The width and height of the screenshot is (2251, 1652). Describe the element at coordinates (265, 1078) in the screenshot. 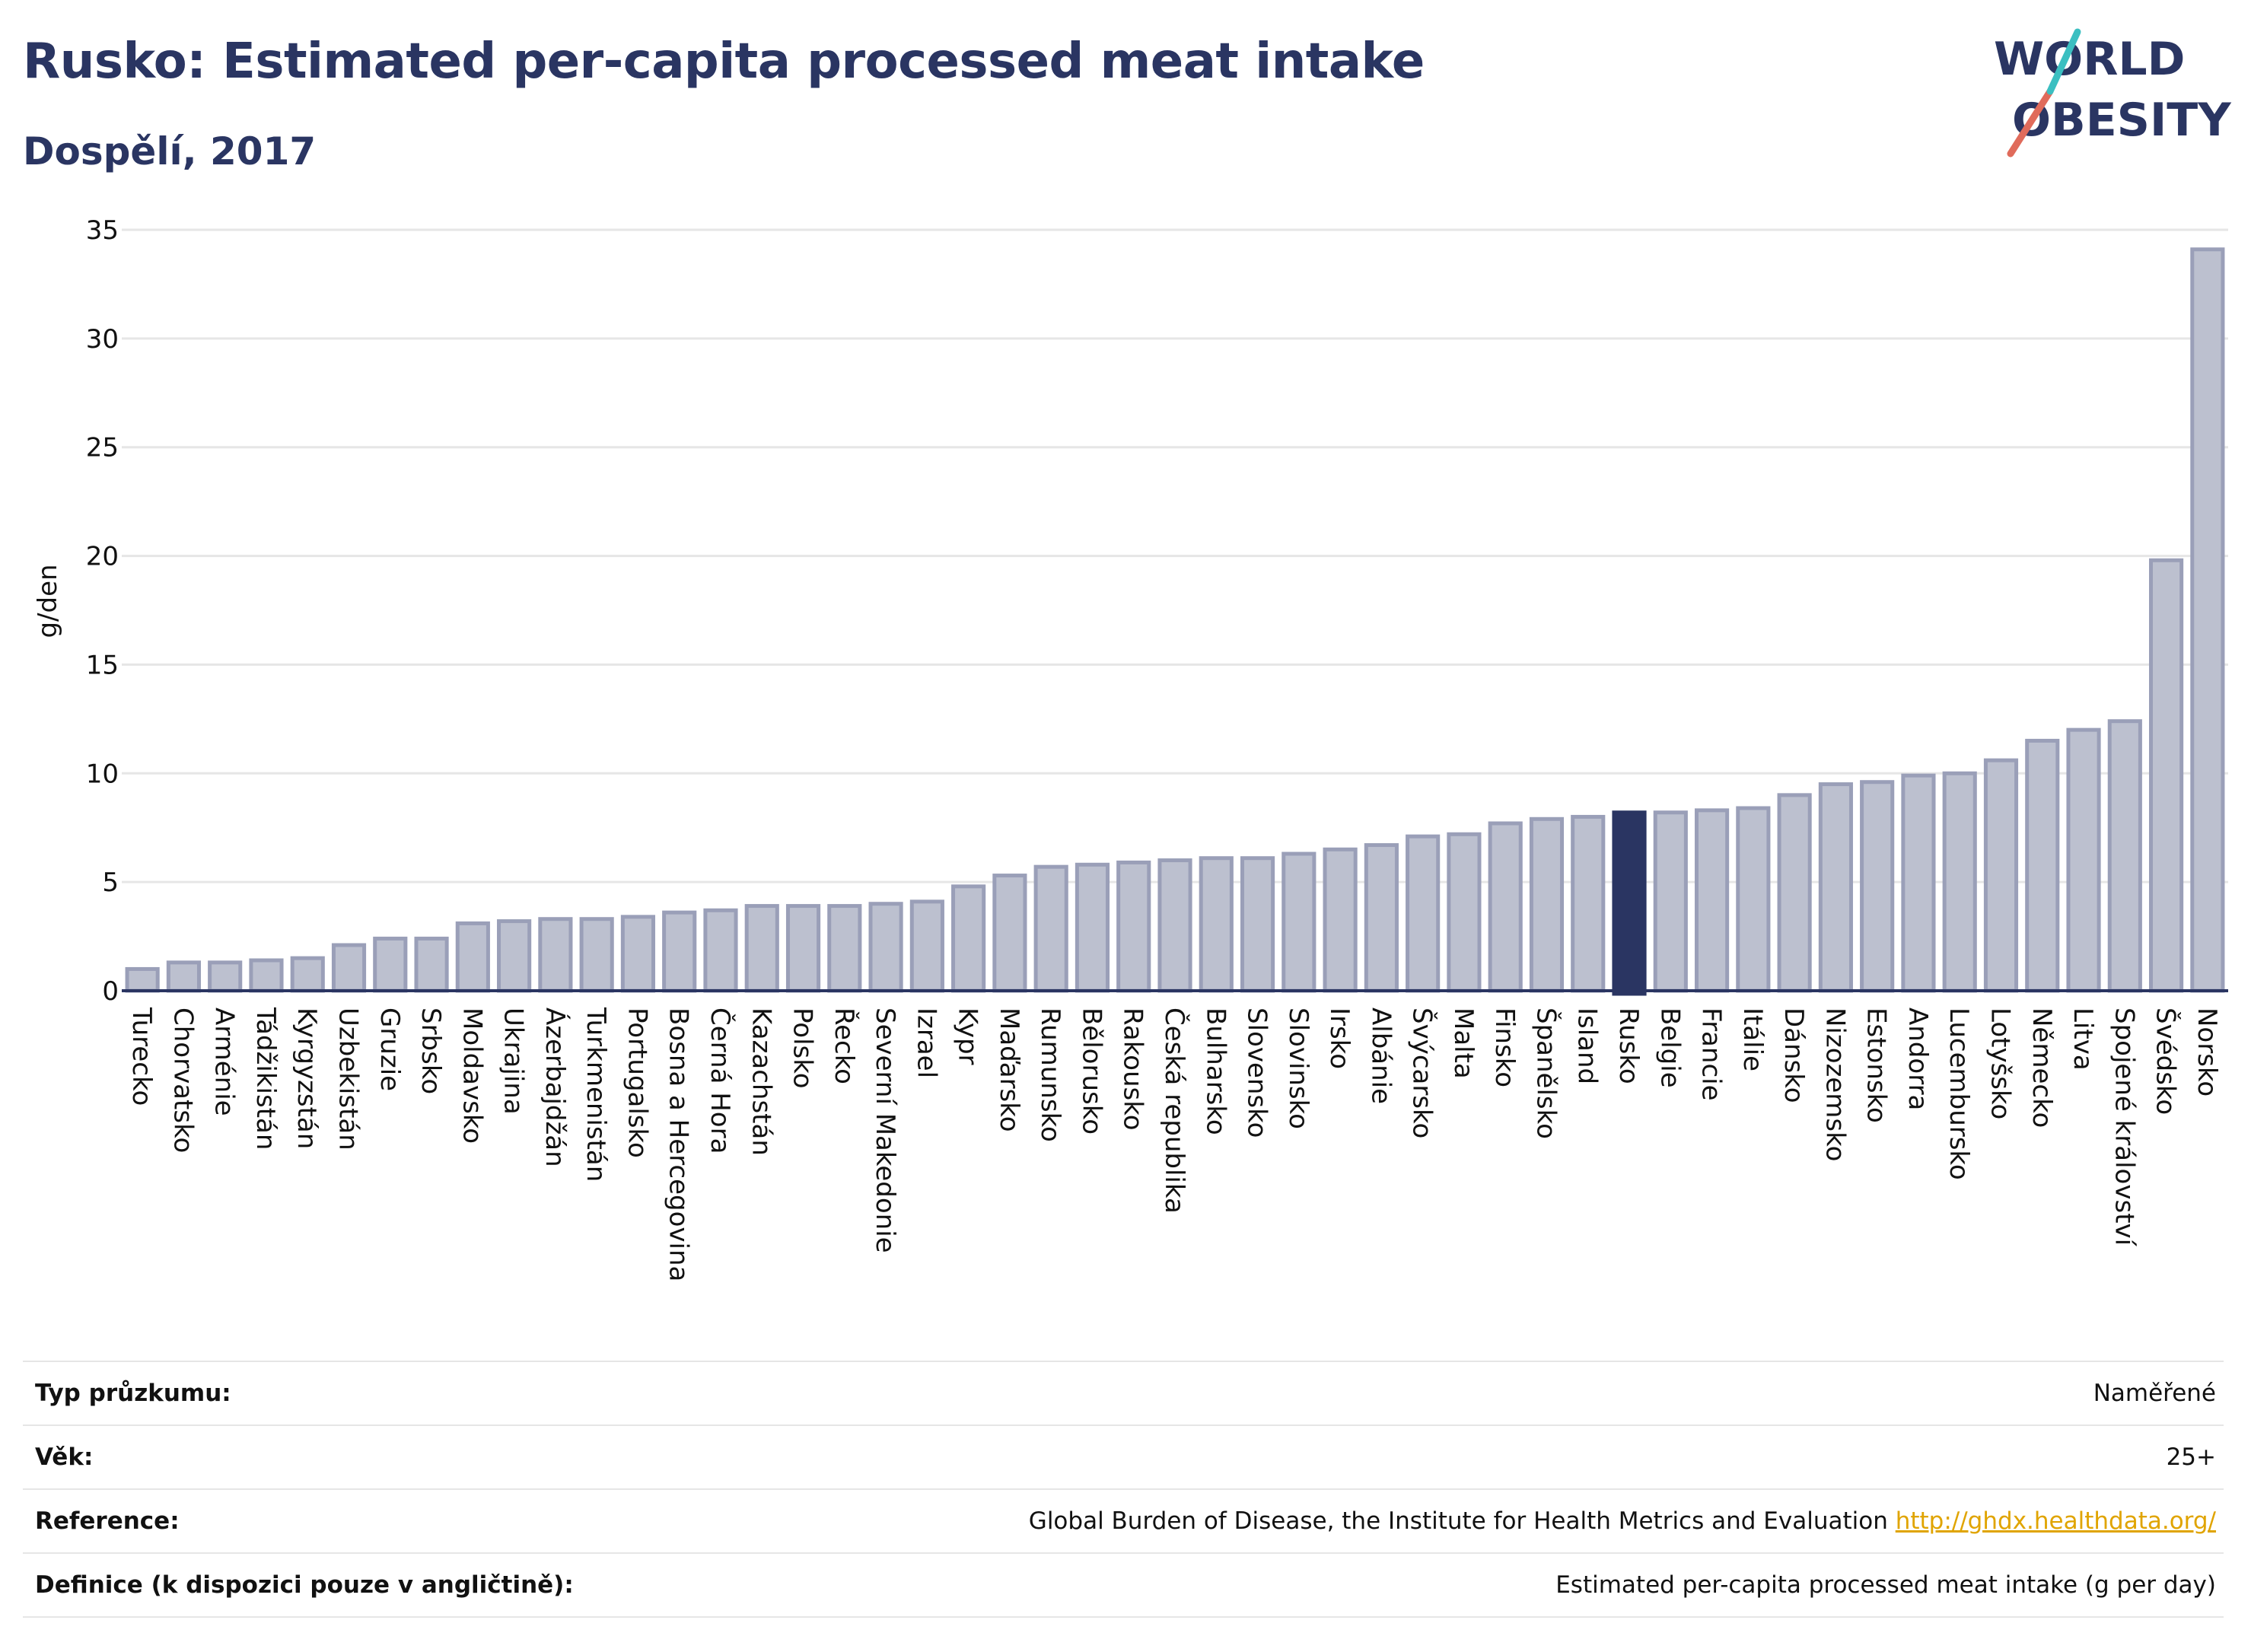

I see `x-tick-label: Tádžikistán` at that location.